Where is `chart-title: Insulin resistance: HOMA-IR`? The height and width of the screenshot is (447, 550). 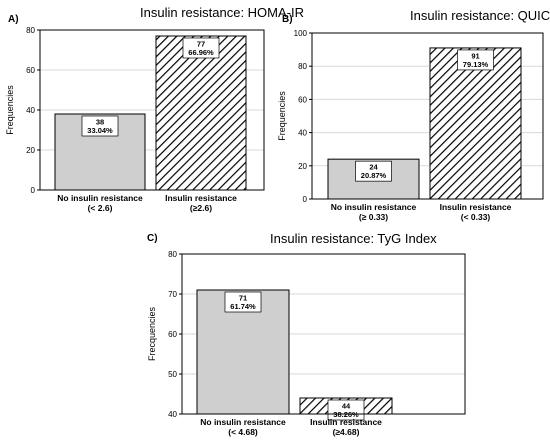
chart-title: Insulin resistance: HOMA-IR is located at coordinates (222, 12).